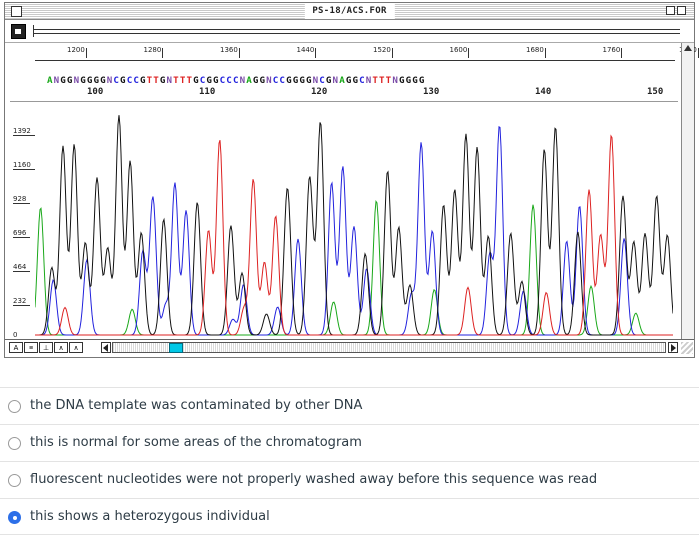 Image resolution: width=699 pixels, height=558 pixels. Describe the element at coordinates (383, 52) in the screenshot. I see `scan-tick-label: 1520` at that location.